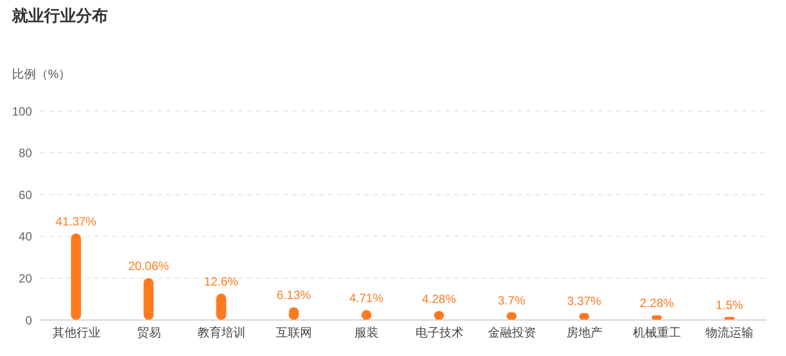 The width and height of the screenshot is (786, 356). I want to click on x-tick-label: 电子技术, so click(439, 333).